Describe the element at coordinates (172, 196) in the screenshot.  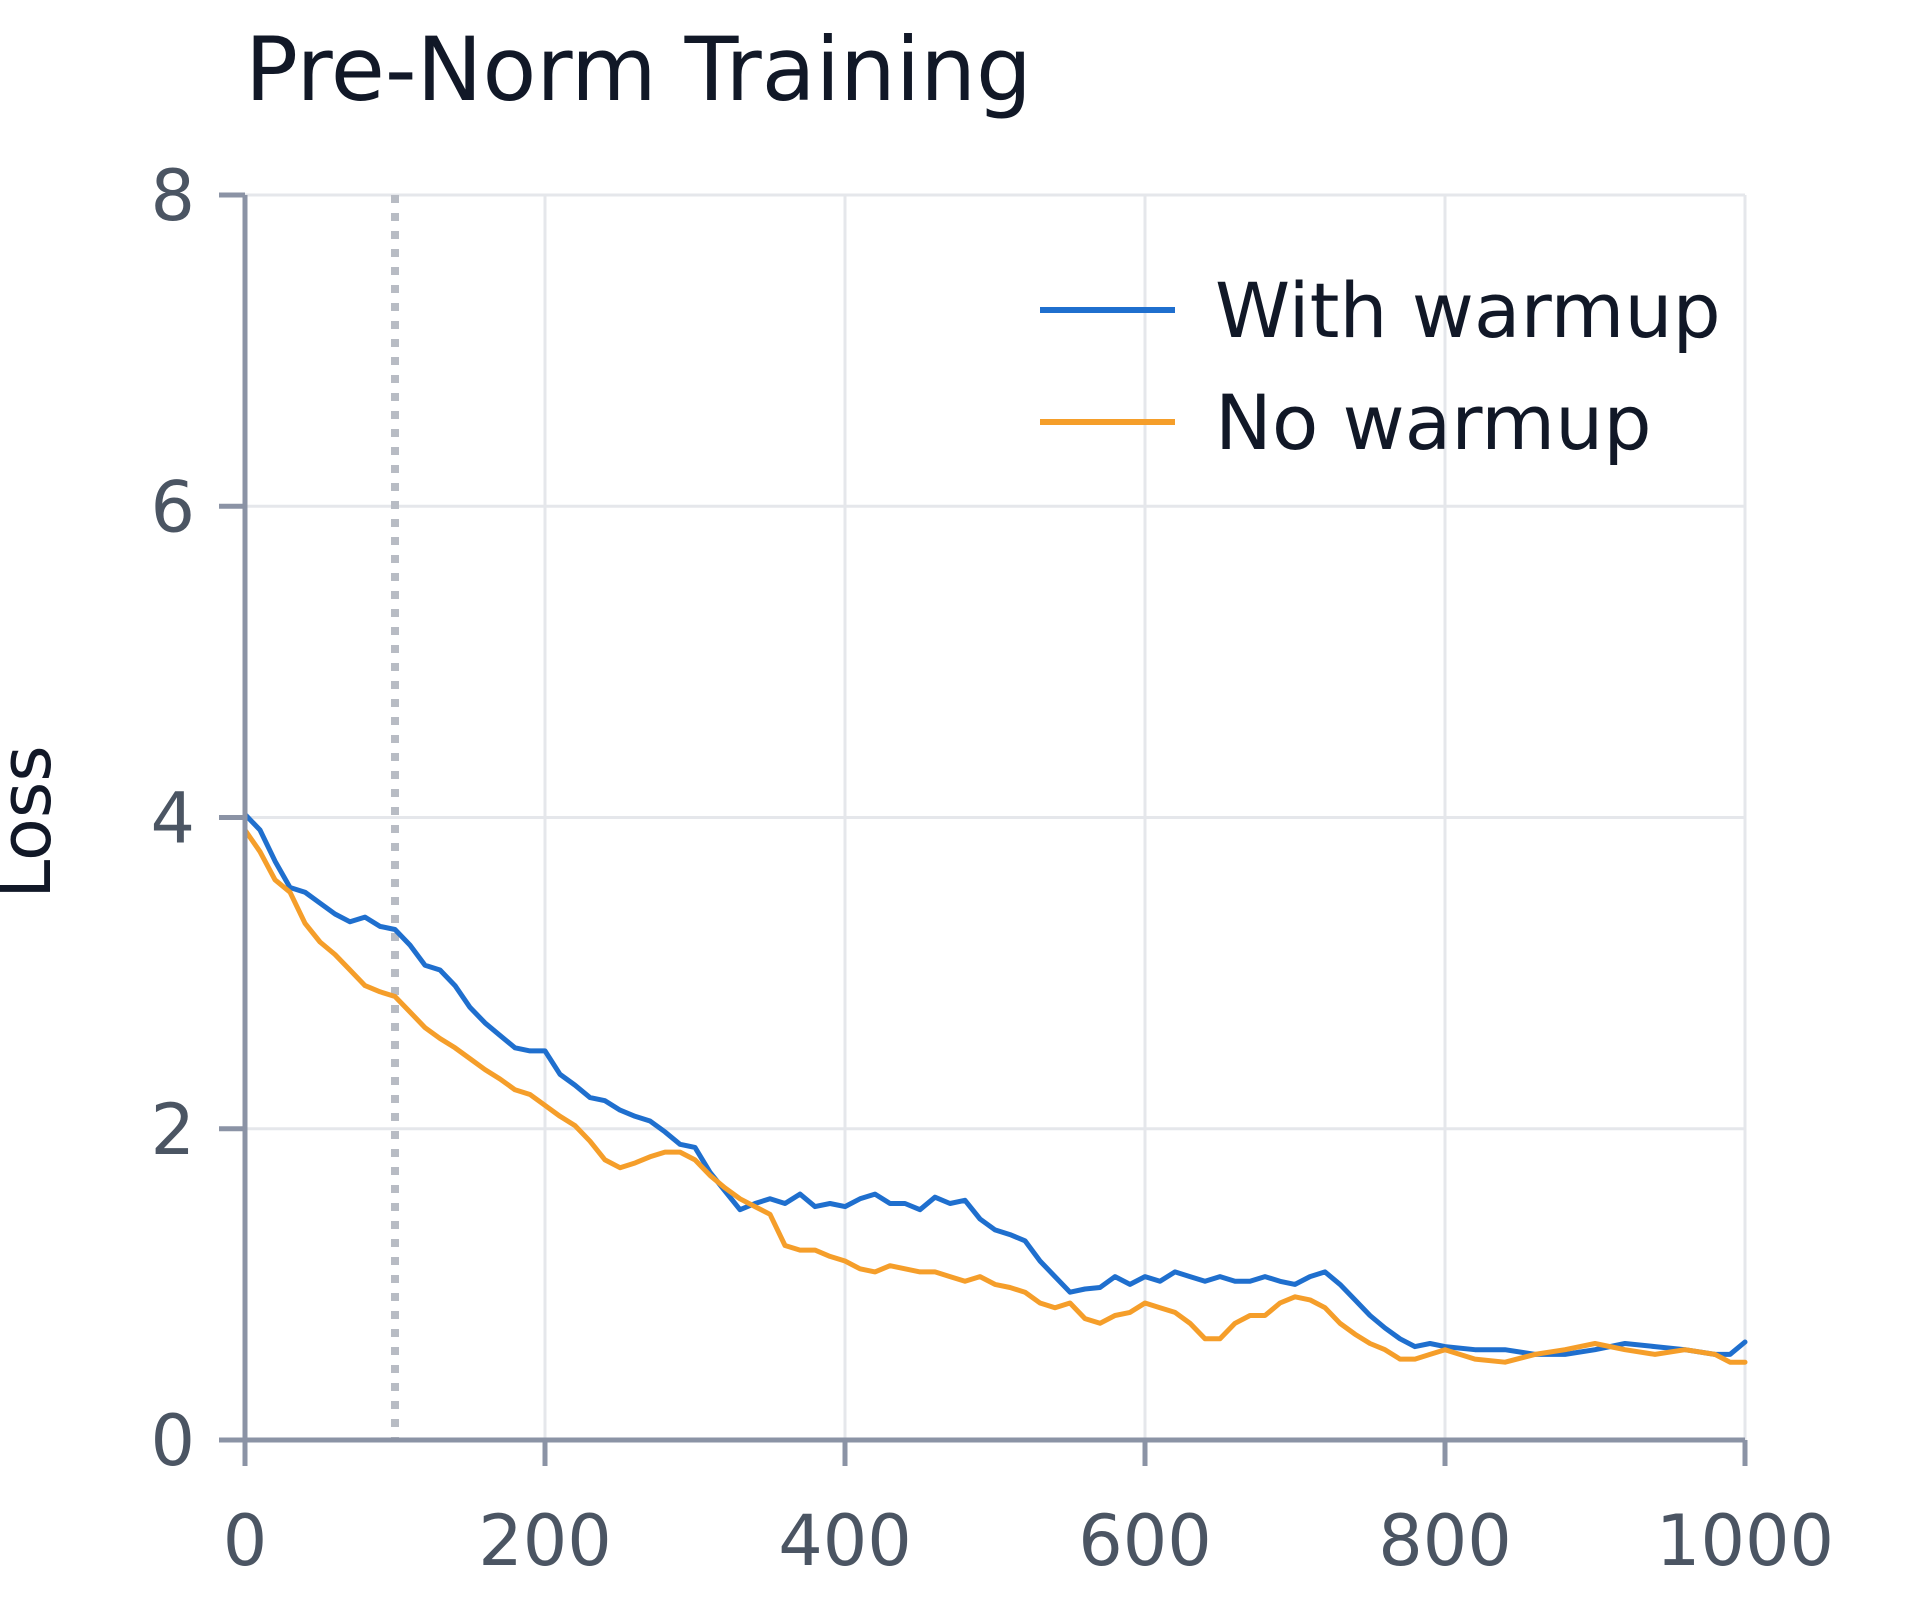
I see `y-tick-label: 8` at that location.